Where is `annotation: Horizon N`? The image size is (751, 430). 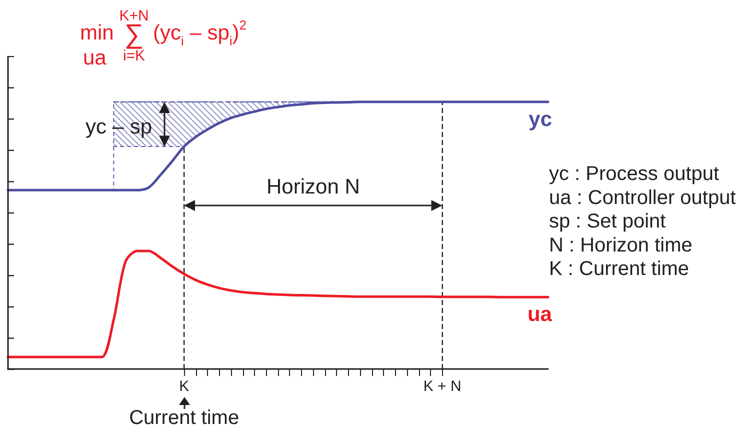 annotation: Horizon N is located at coordinates (313, 187).